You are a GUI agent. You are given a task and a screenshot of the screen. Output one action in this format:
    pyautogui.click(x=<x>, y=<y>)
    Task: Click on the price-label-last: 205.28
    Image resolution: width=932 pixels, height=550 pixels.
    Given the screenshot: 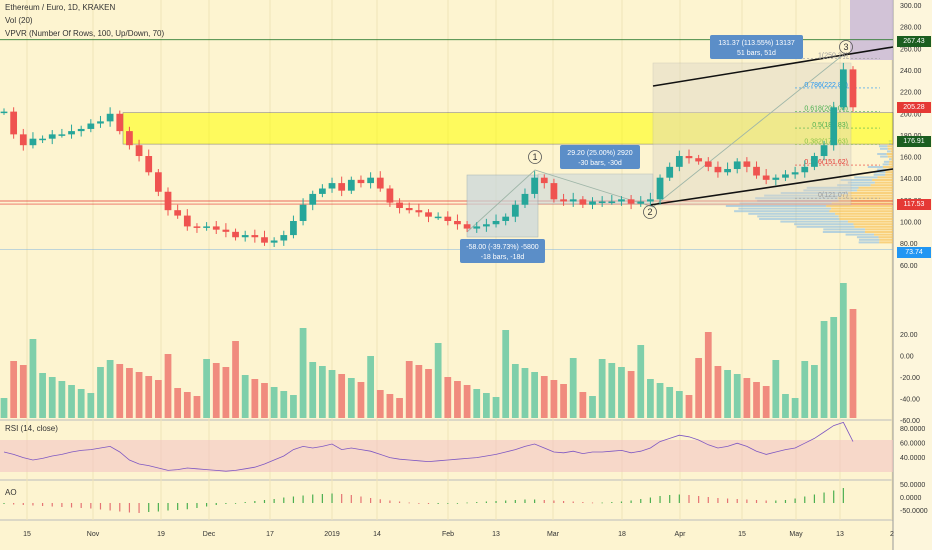 What is the action you would take?
    pyautogui.click(x=914, y=107)
    